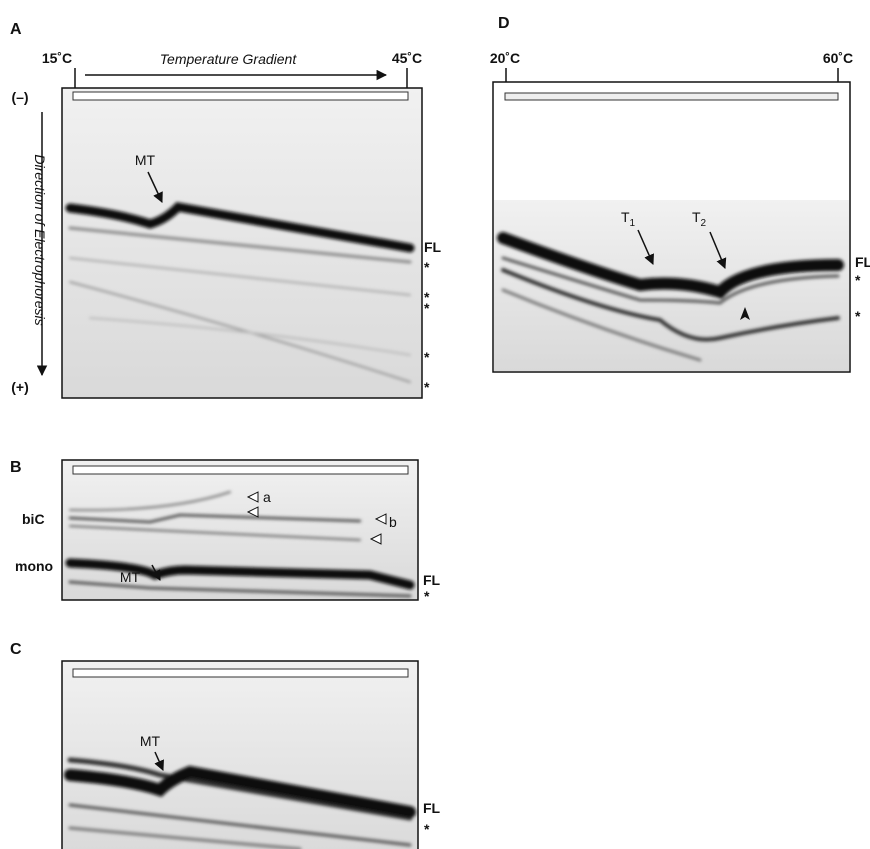 The height and width of the screenshot is (849, 870). I want to click on panel-c: C MT FL *, so click(225, 745).